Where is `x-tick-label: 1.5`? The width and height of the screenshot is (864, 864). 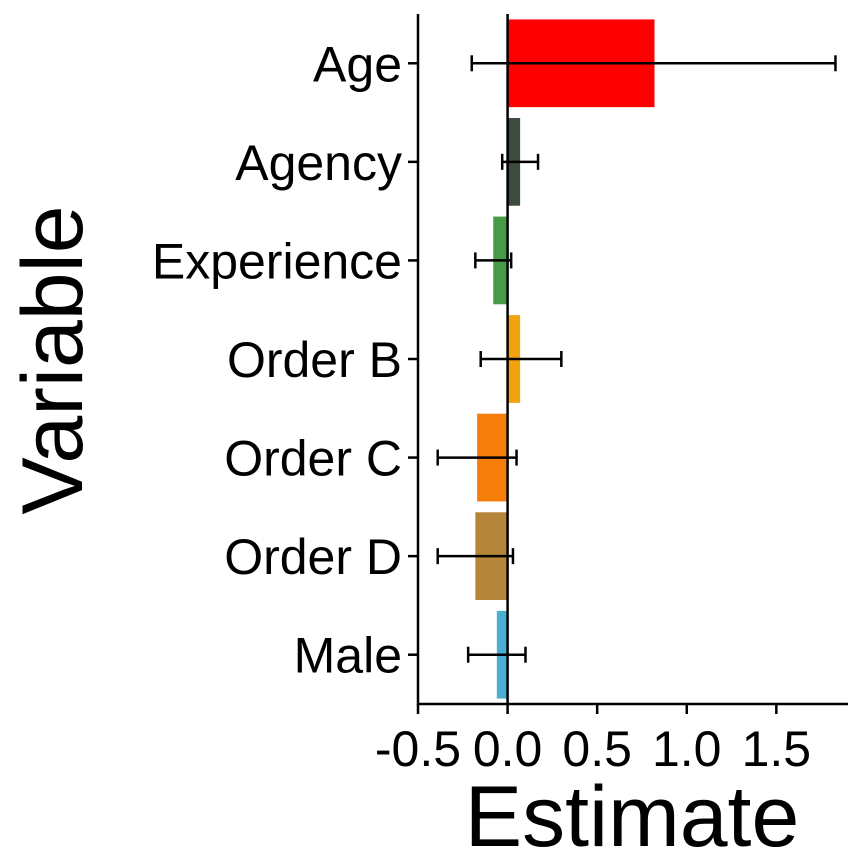
x-tick-label: 1.5 is located at coordinates (777, 749).